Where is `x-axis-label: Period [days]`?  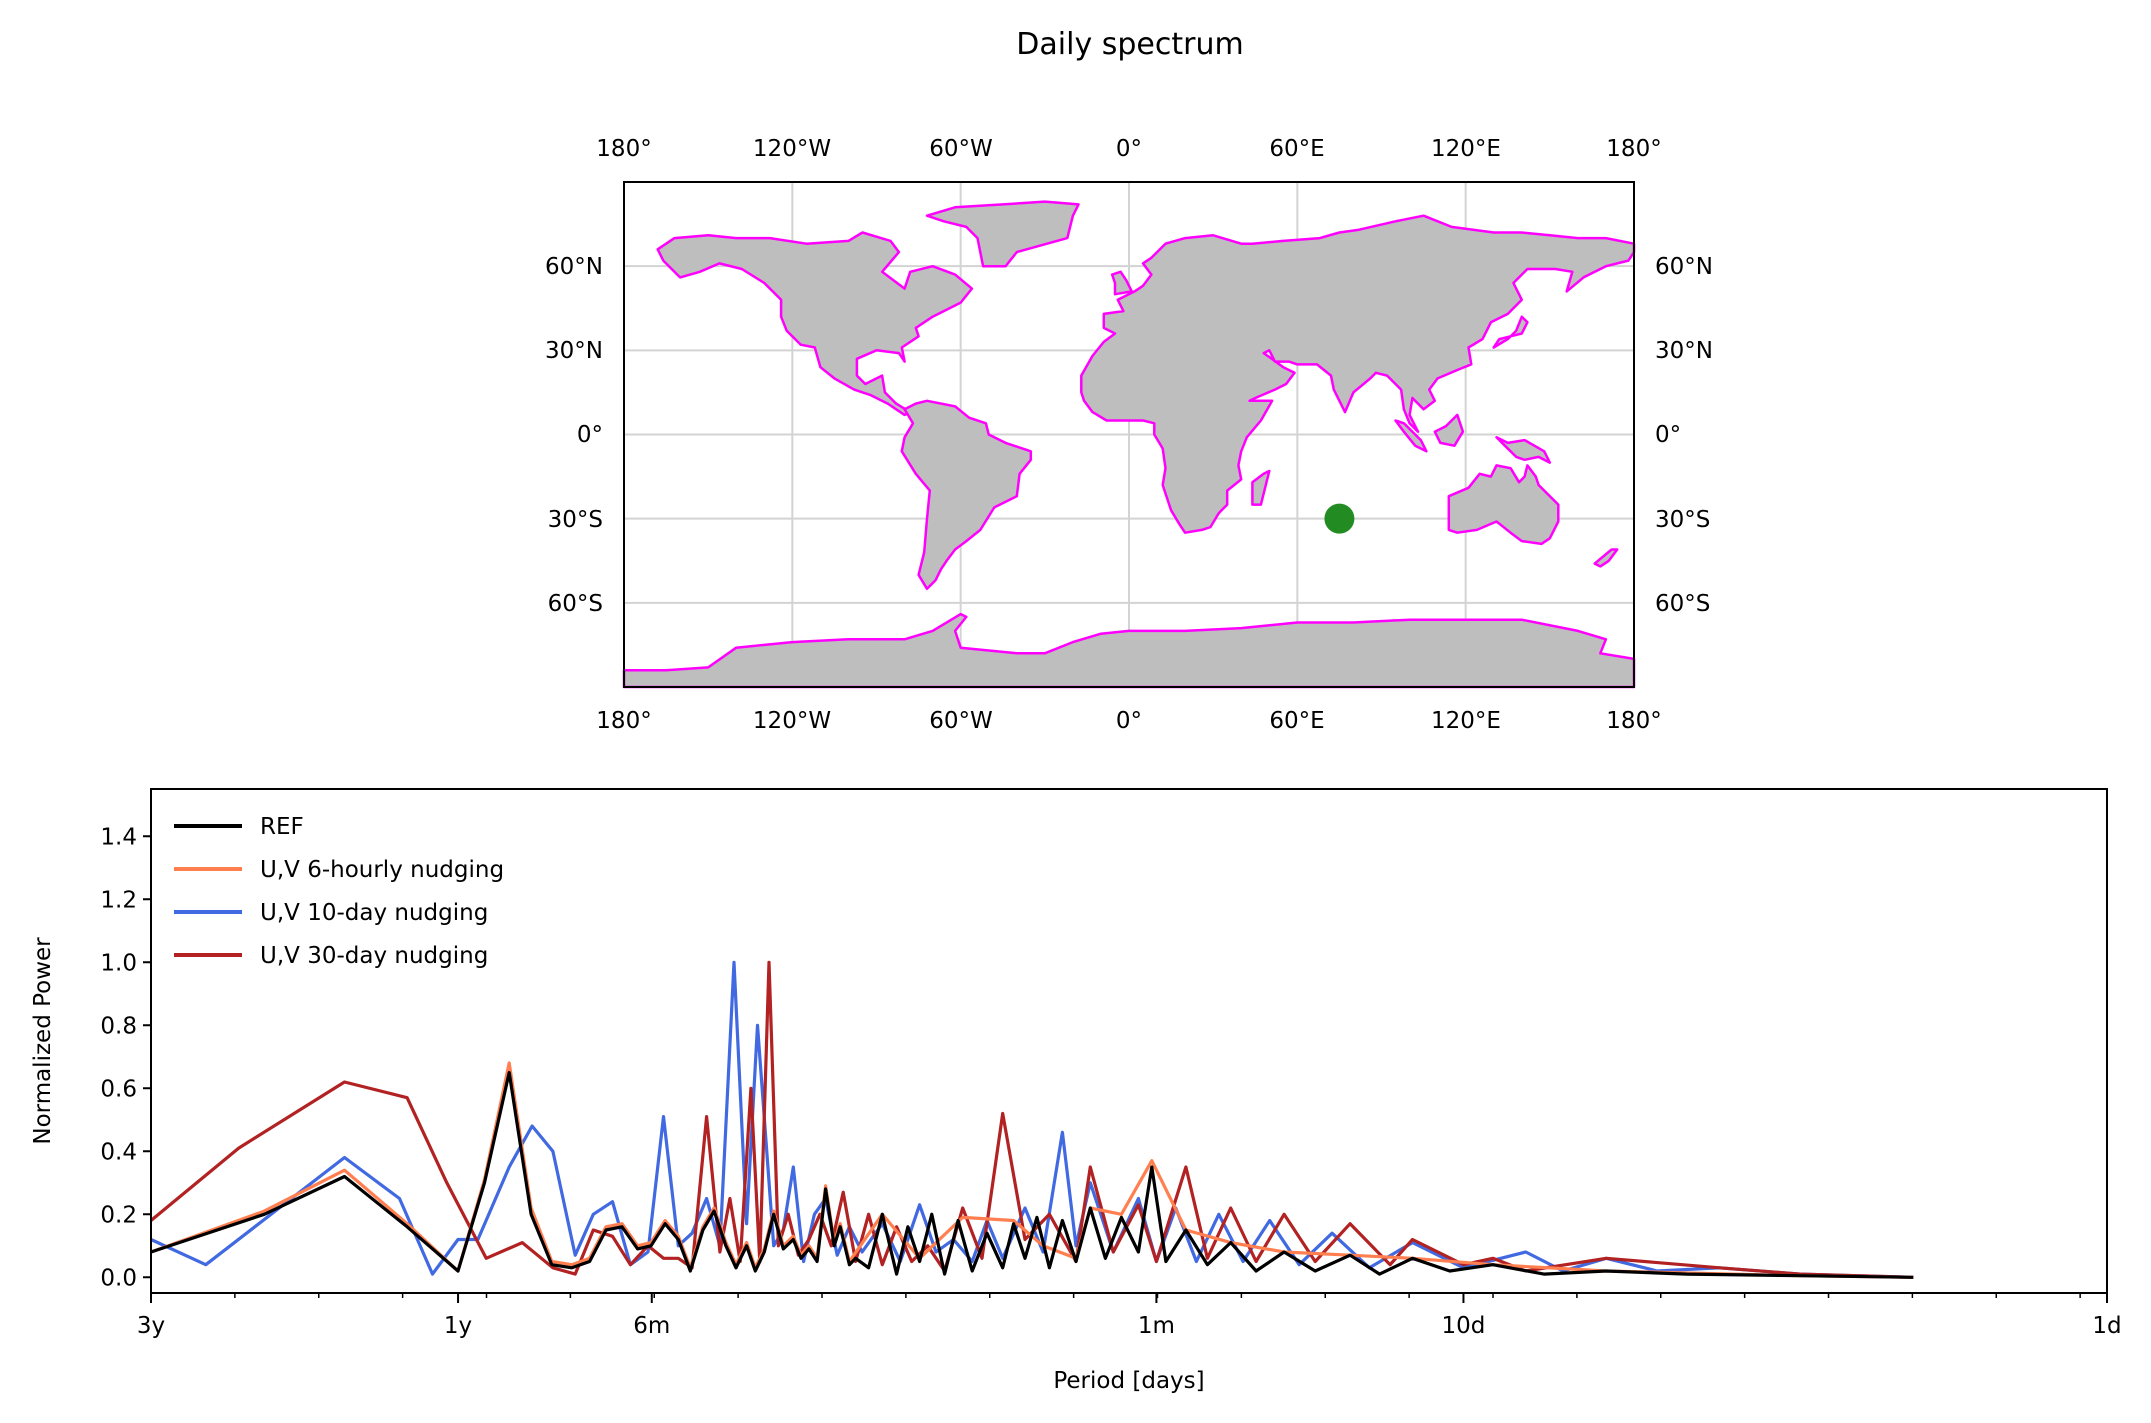 x-axis-label: Period [days] is located at coordinates (1128, 1381).